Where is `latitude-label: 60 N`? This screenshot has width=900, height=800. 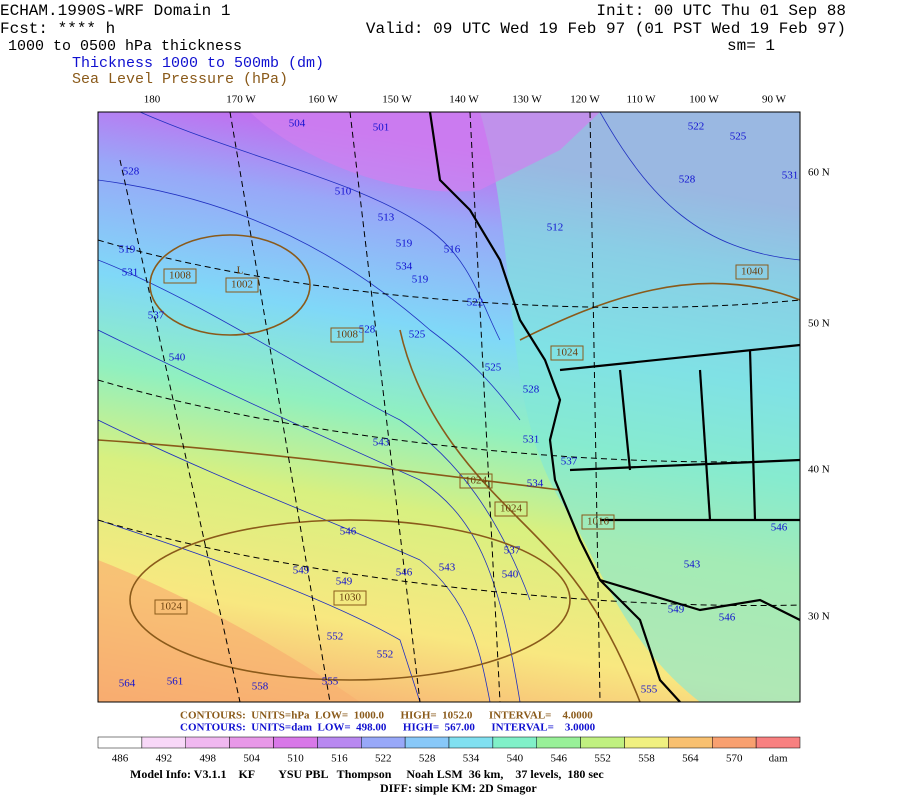
latitude-label: 60 N is located at coordinates (819, 173).